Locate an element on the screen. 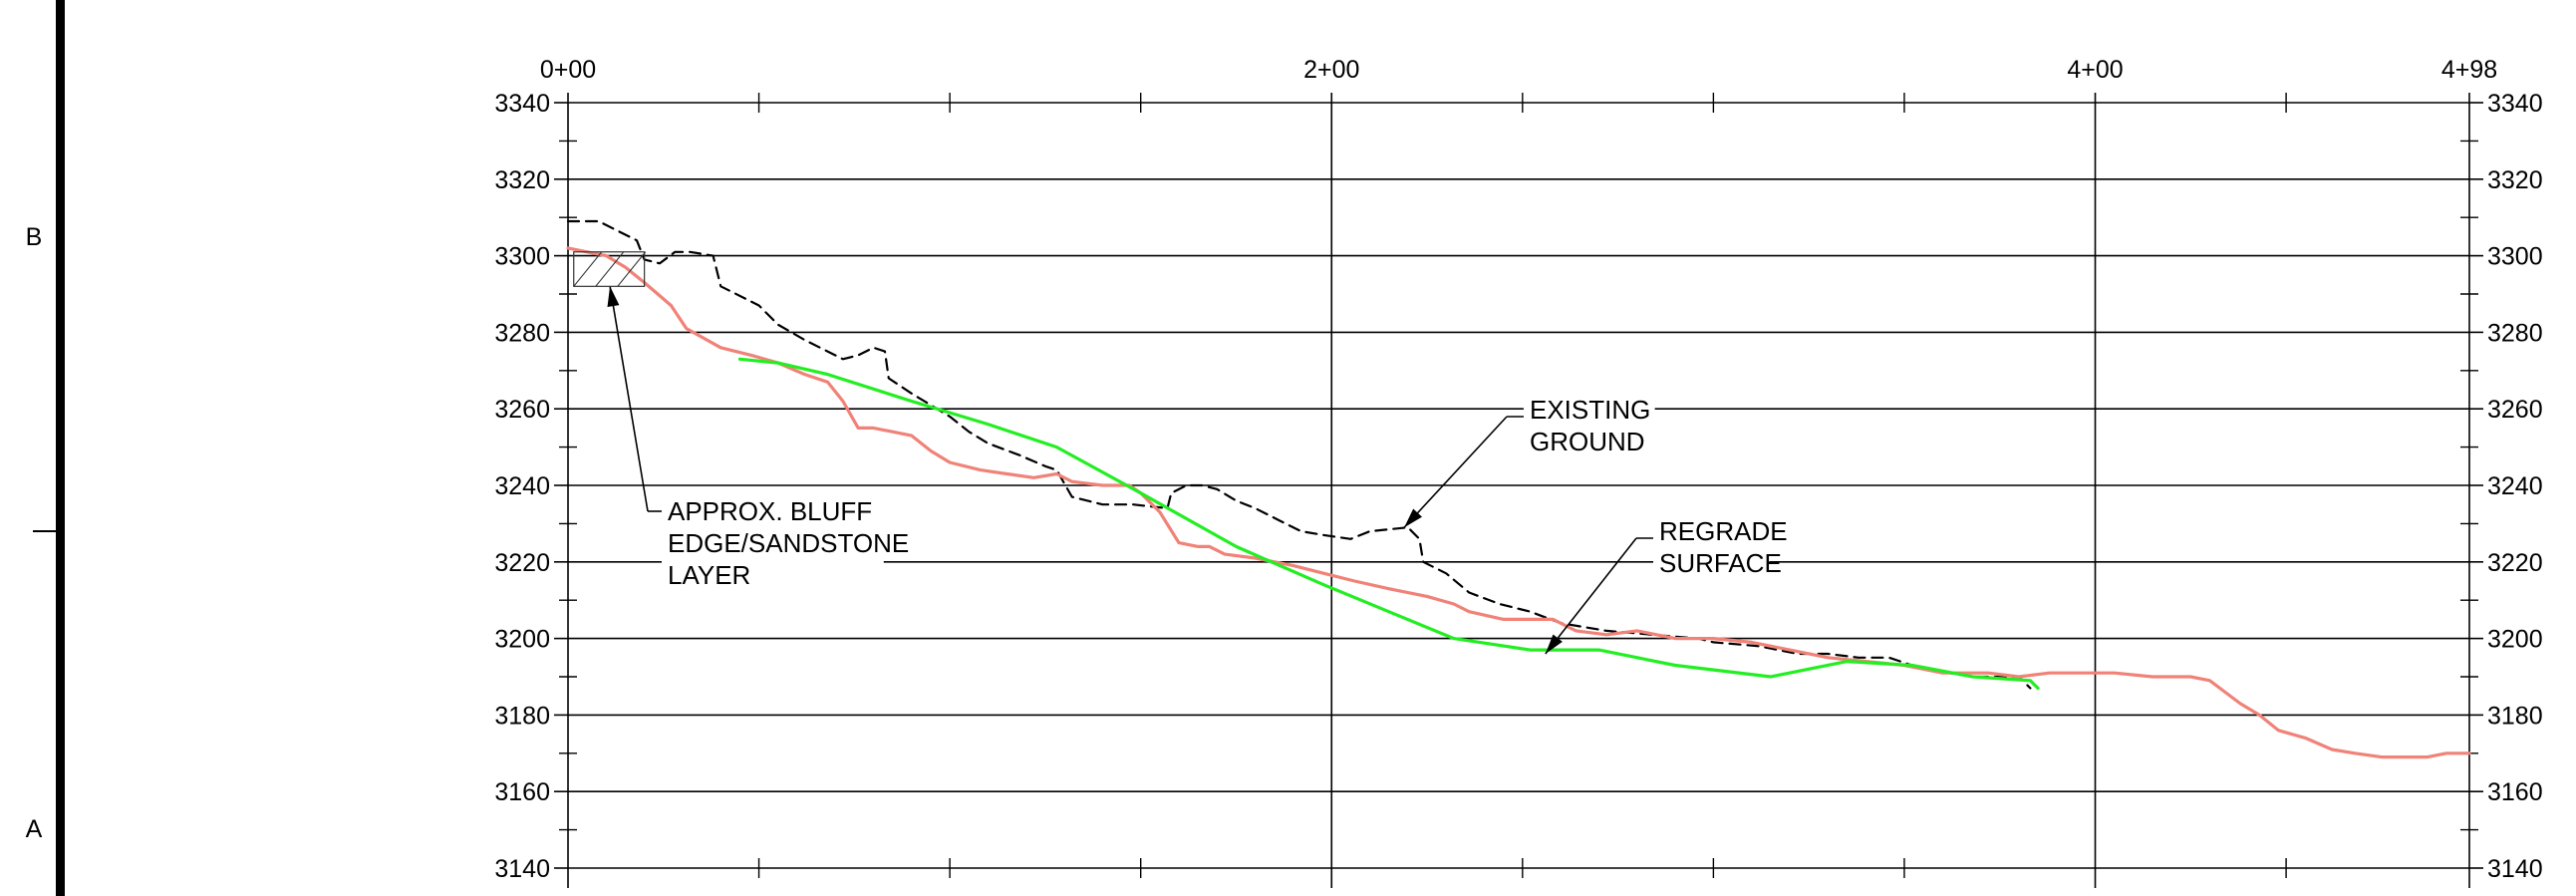 The width and height of the screenshot is (2576, 896). sheet-border is located at coordinates (60, 448).